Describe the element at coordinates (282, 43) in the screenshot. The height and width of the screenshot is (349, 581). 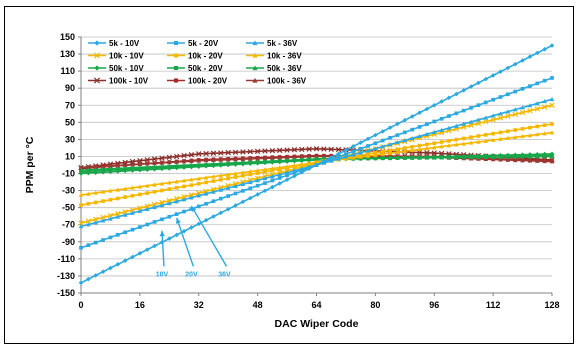
I see `legend-label: 5k - 36V` at that location.